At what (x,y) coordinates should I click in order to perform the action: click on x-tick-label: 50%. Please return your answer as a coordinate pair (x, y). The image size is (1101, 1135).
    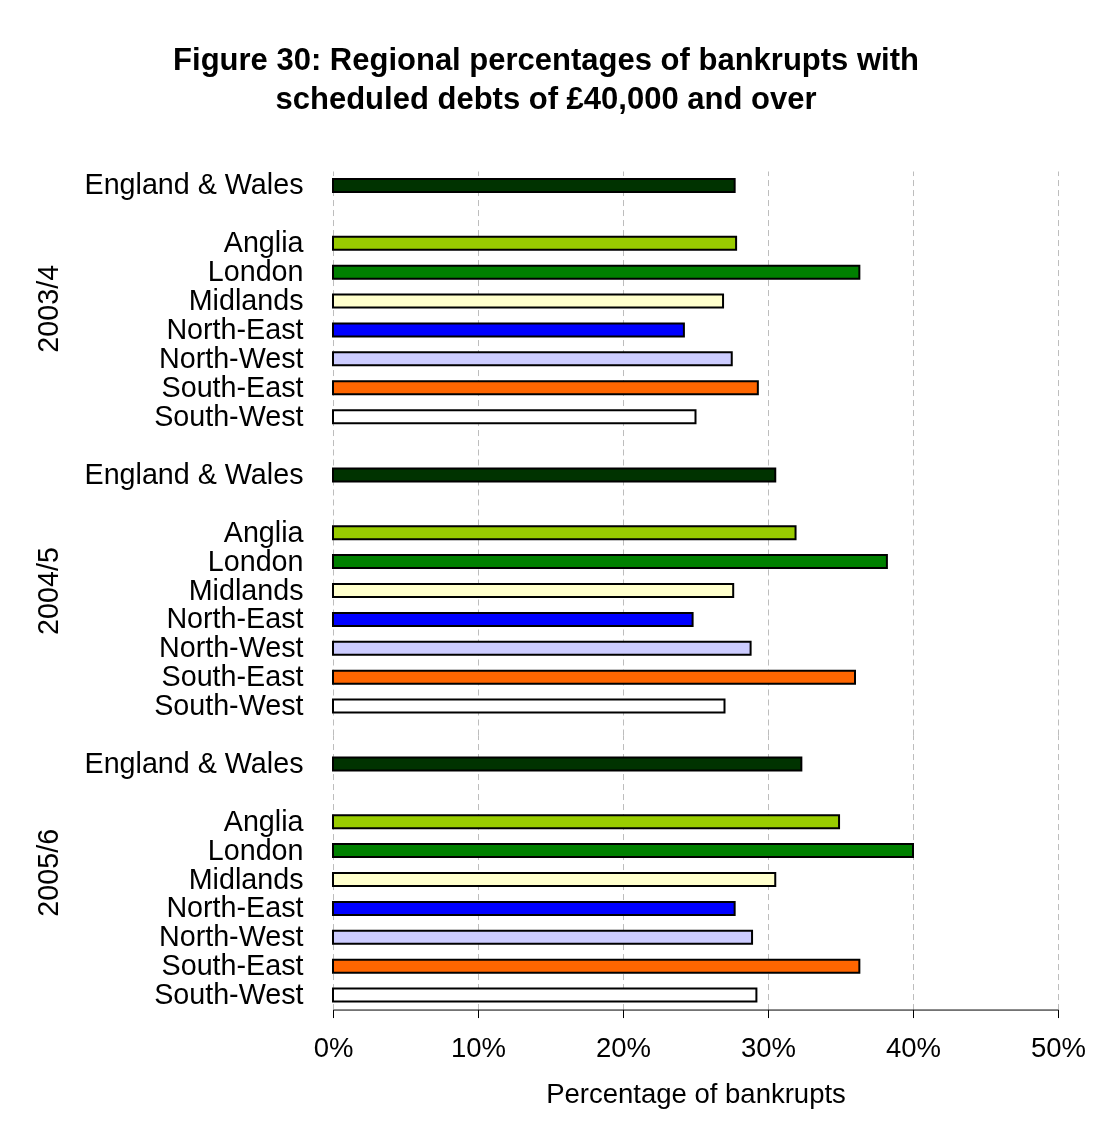
    Looking at the image, I should click on (1058, 1048).